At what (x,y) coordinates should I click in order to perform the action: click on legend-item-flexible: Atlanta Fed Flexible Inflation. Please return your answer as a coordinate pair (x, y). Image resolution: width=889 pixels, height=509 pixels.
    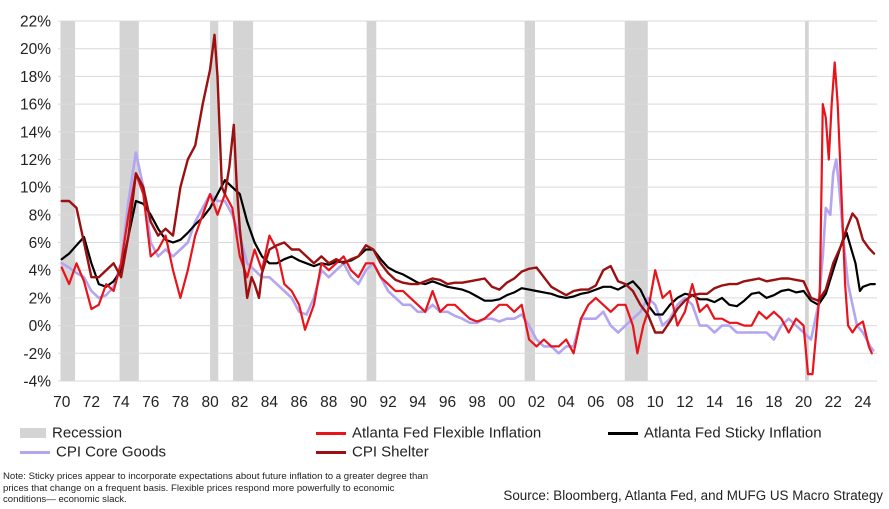
    Looking at the image, I should click on (428, 433).